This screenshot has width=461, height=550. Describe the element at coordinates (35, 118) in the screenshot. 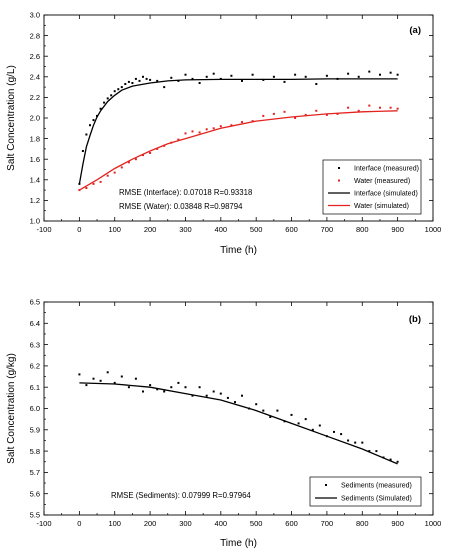

I see `y-tick-label: 2.0` at that location.